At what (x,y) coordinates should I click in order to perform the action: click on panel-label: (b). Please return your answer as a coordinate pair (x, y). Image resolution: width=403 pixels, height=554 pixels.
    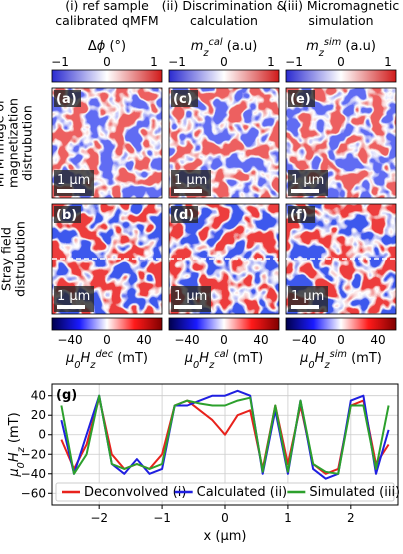
    Looking at the image, I should click on (66, 215).